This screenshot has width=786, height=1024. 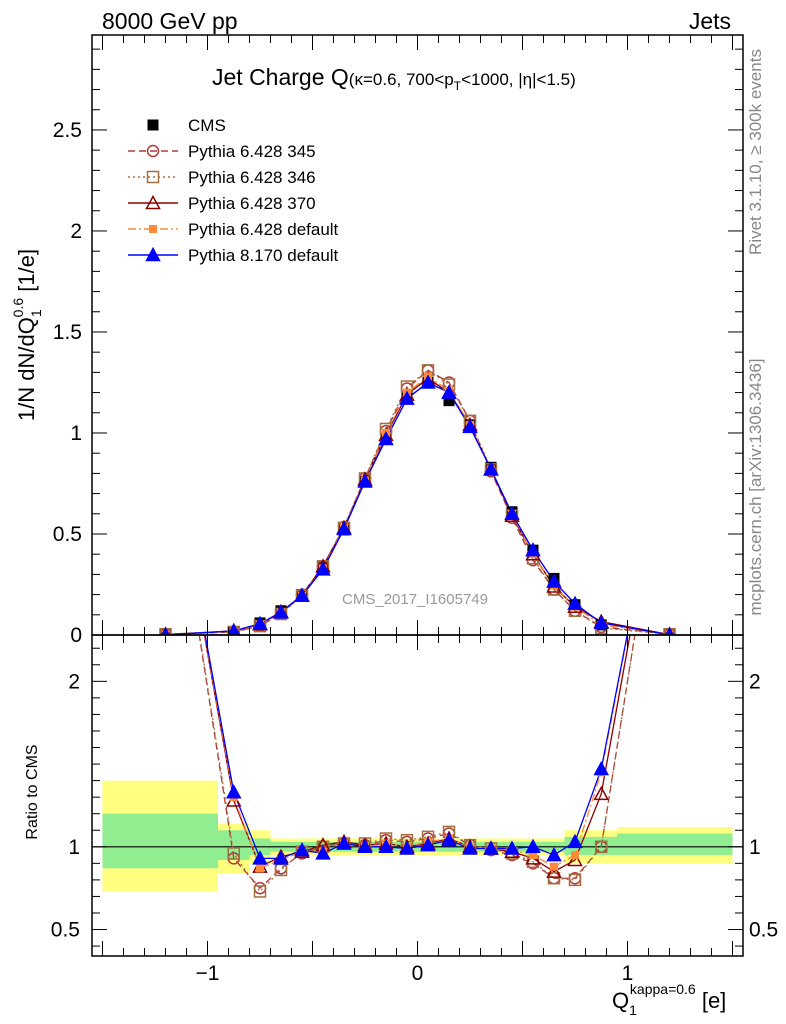 What do you see at coordinates (32, 791) in the screenshot?
I see `ratio-y-axis-label: Ratio to CMS` at bounding box center [32, 791].